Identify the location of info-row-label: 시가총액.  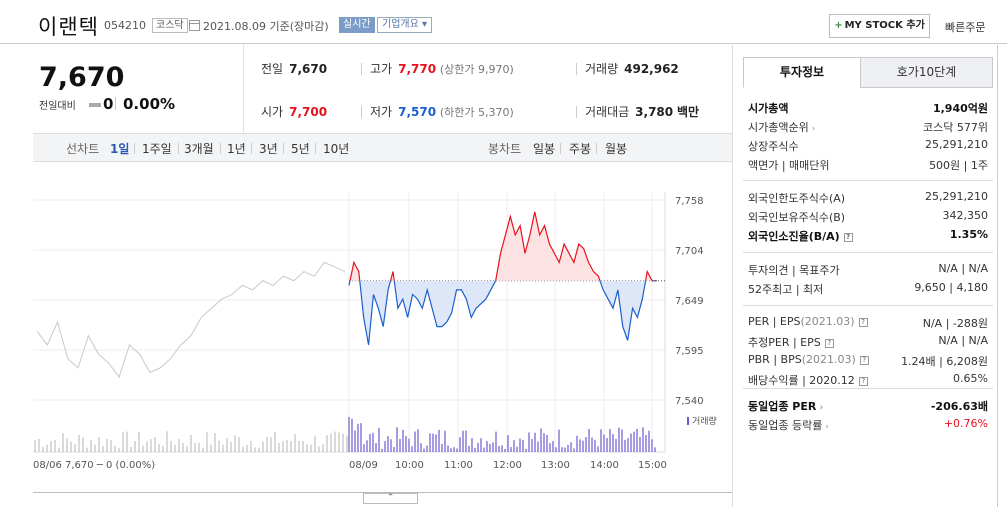
(768, 108).